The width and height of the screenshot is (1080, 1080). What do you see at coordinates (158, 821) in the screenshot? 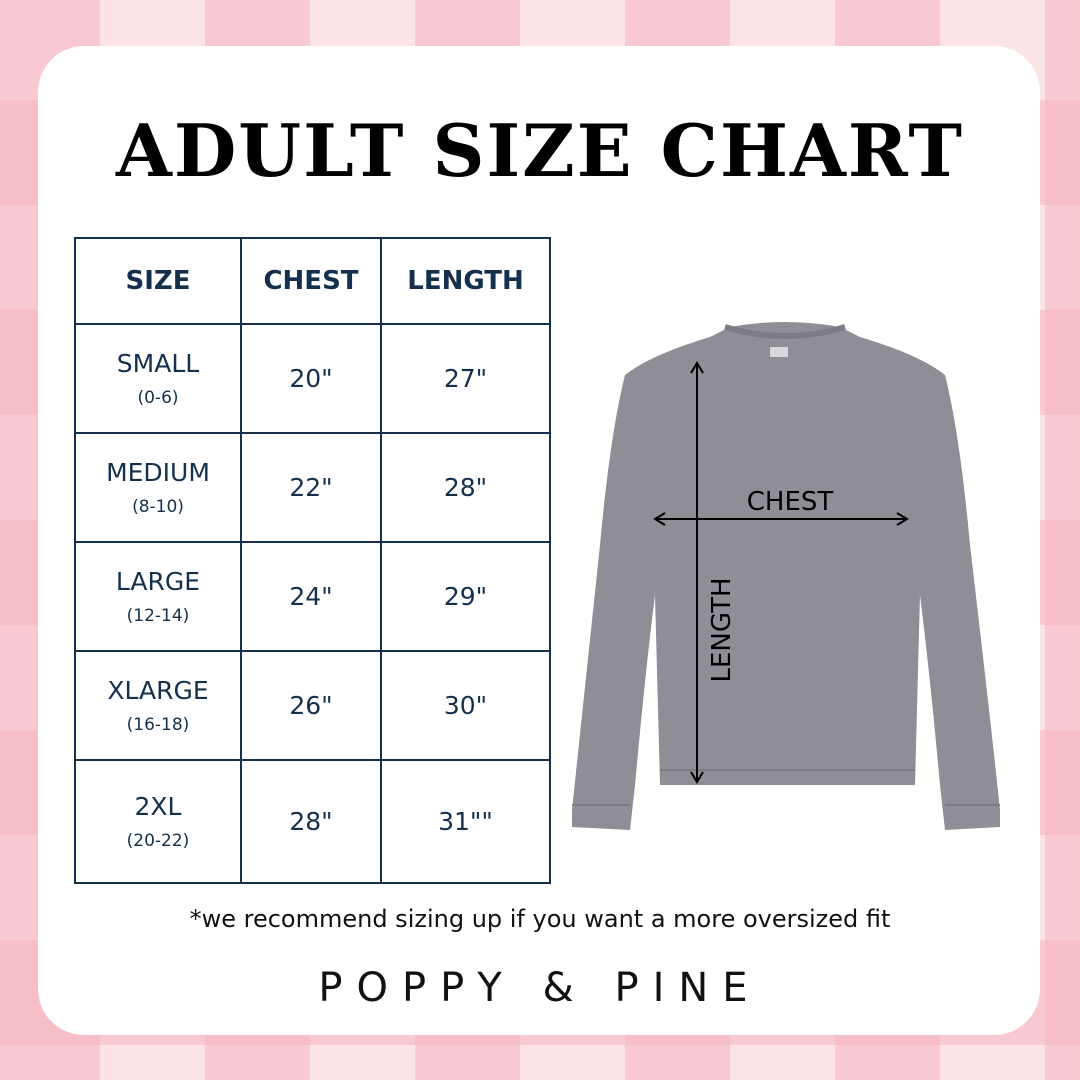
I see `size-cell: 2XL (20-22)` at bounding box center [158, 821].